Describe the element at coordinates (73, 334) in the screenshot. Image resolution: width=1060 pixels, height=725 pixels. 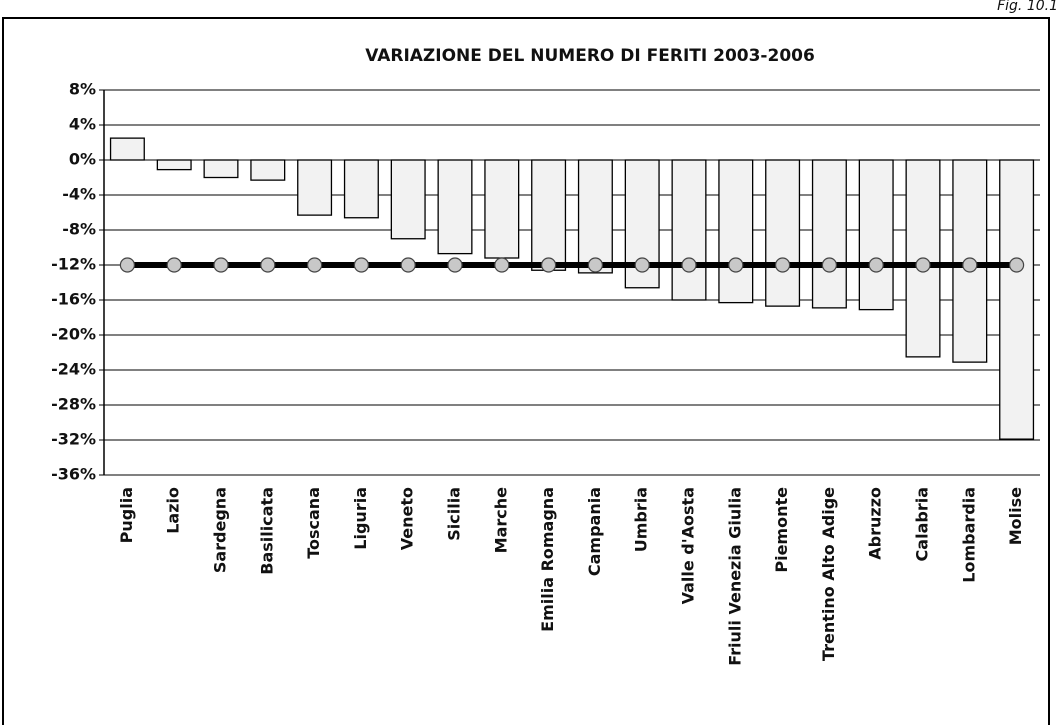
I see `y-tick-label: -20%` at that location.